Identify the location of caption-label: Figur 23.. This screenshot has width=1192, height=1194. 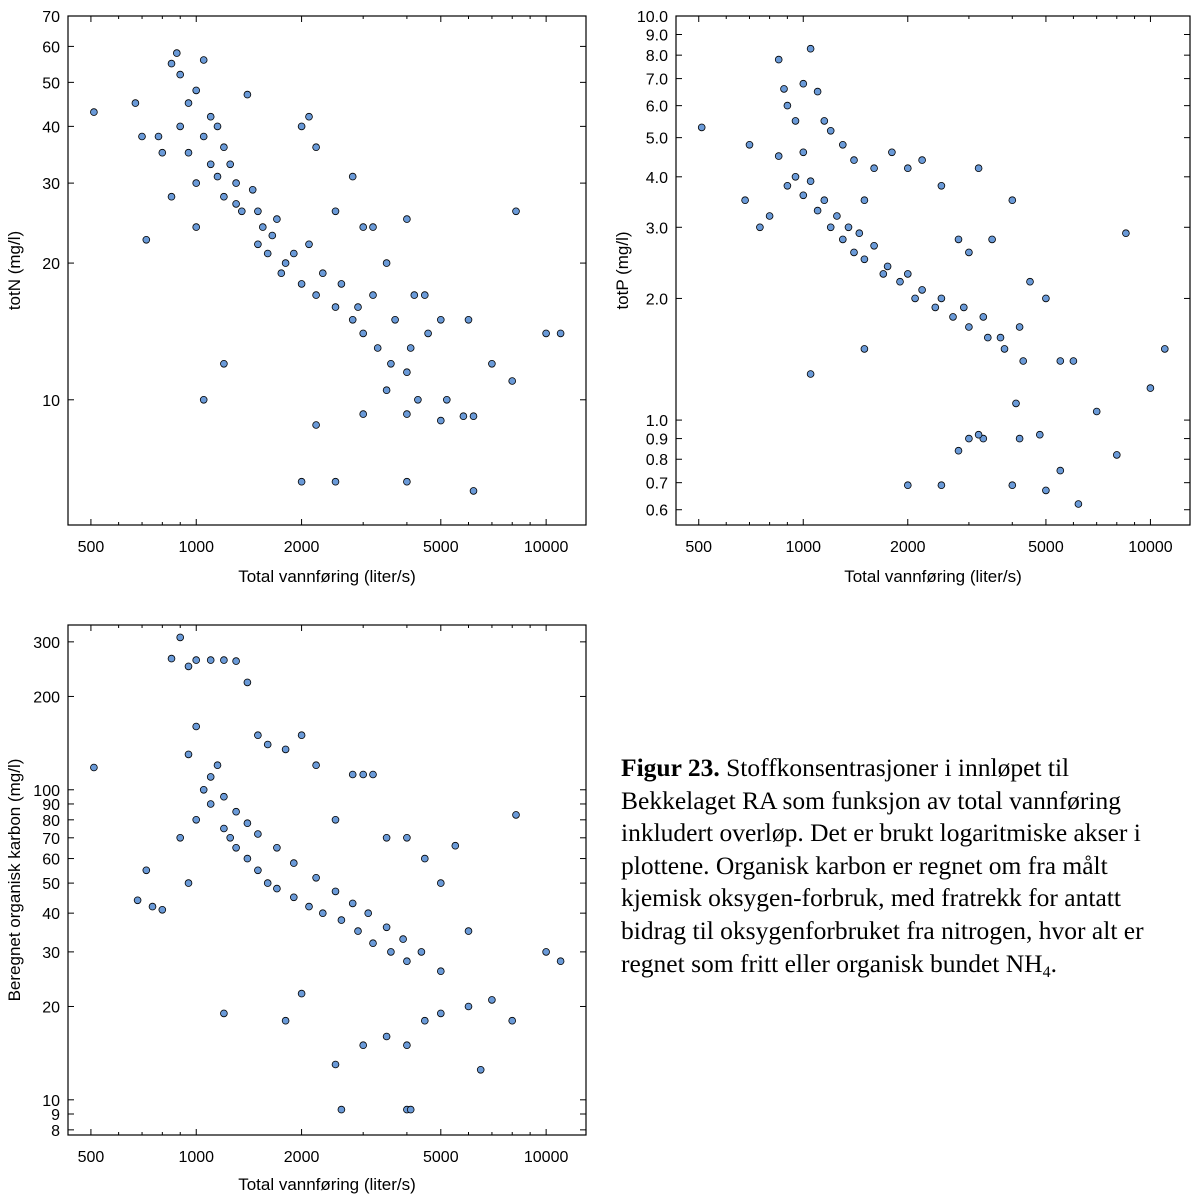
(670, 767).